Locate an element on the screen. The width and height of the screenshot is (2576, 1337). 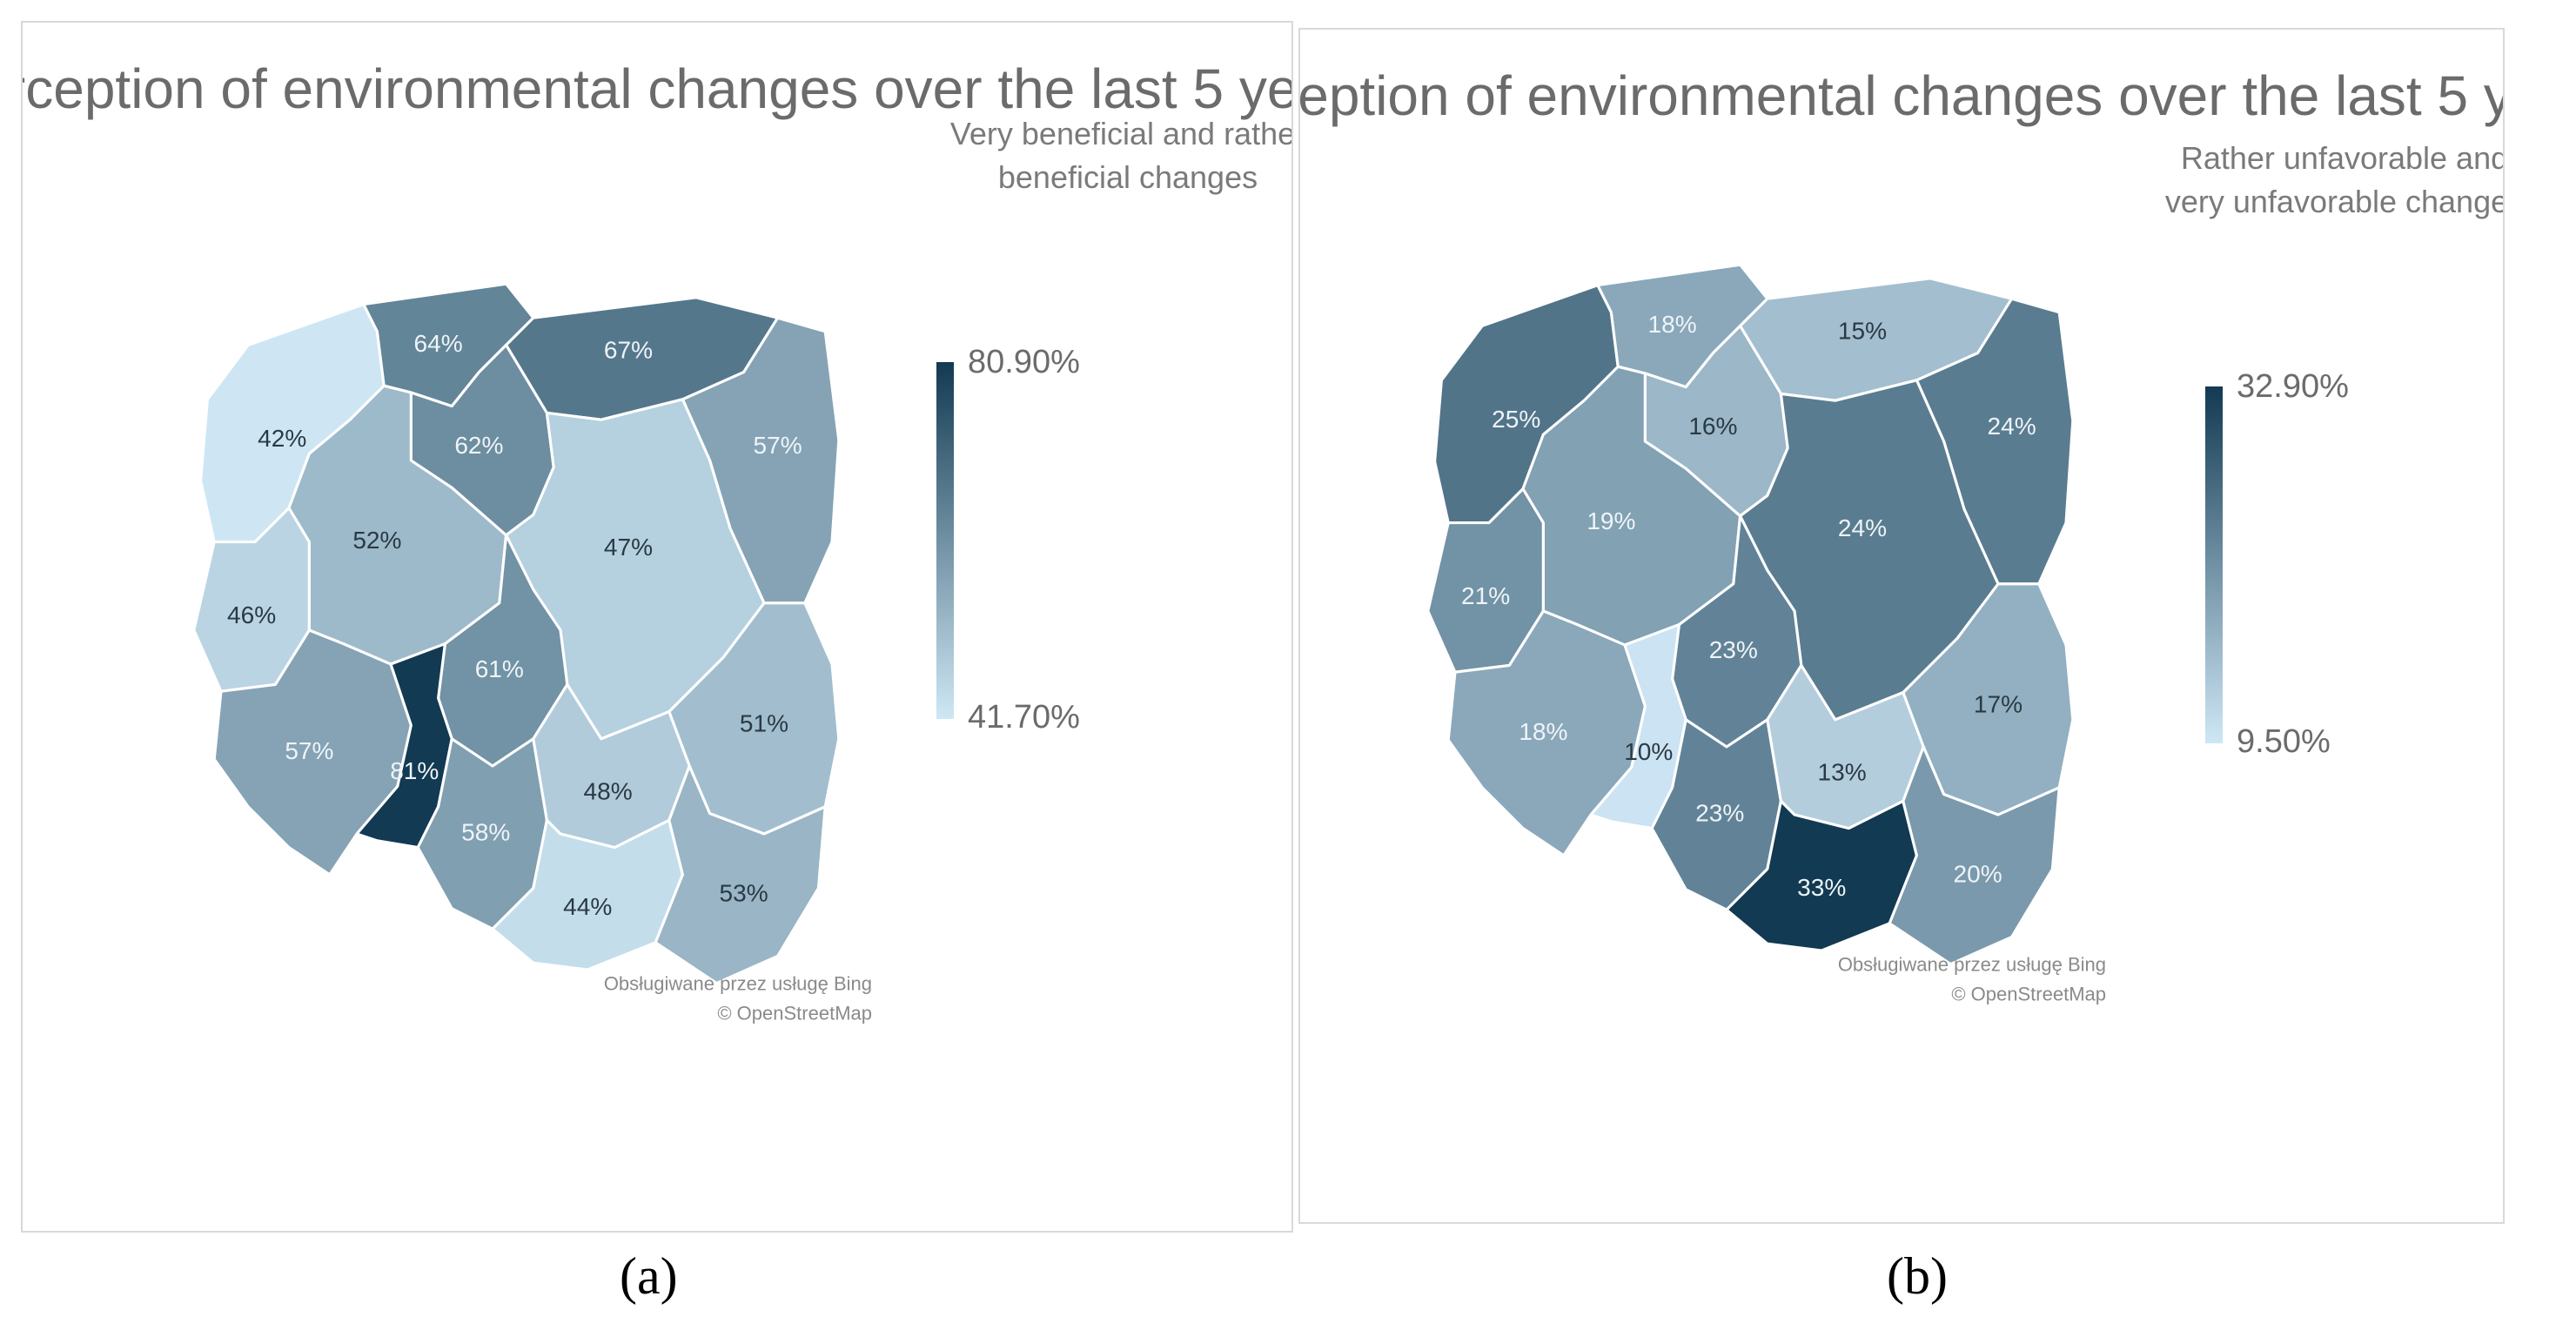
region-label-lubuskie: 46% is located at coordinates (251, 614).